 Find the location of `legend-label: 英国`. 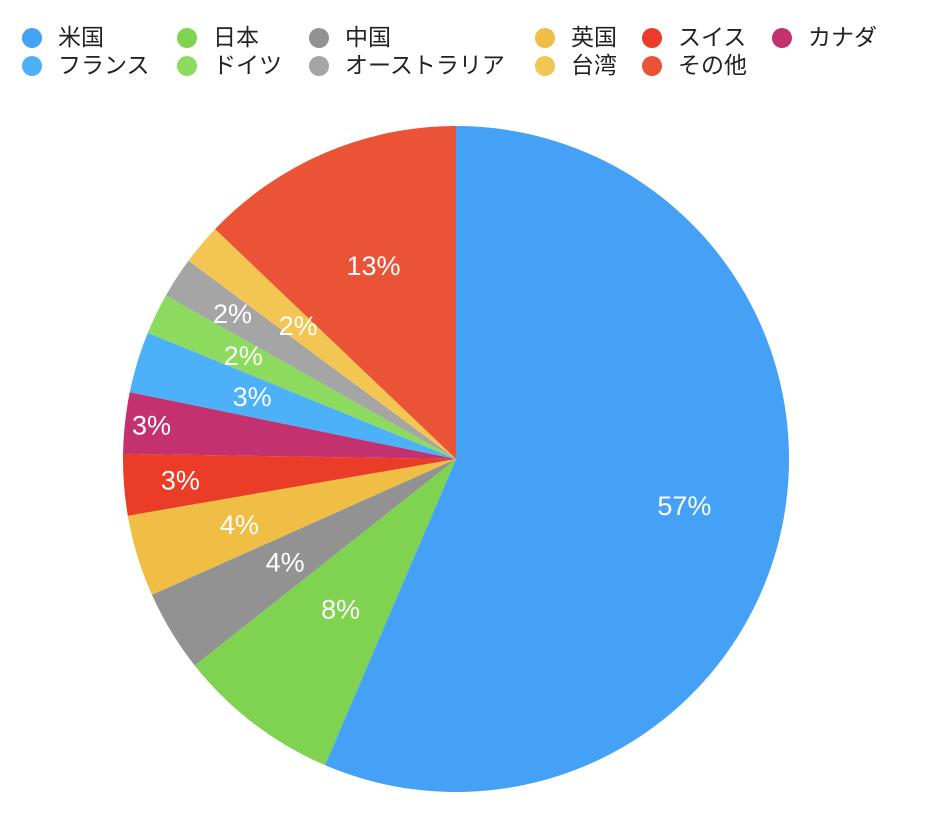

legend-label: 英国 is located at coordinates (594, 38).